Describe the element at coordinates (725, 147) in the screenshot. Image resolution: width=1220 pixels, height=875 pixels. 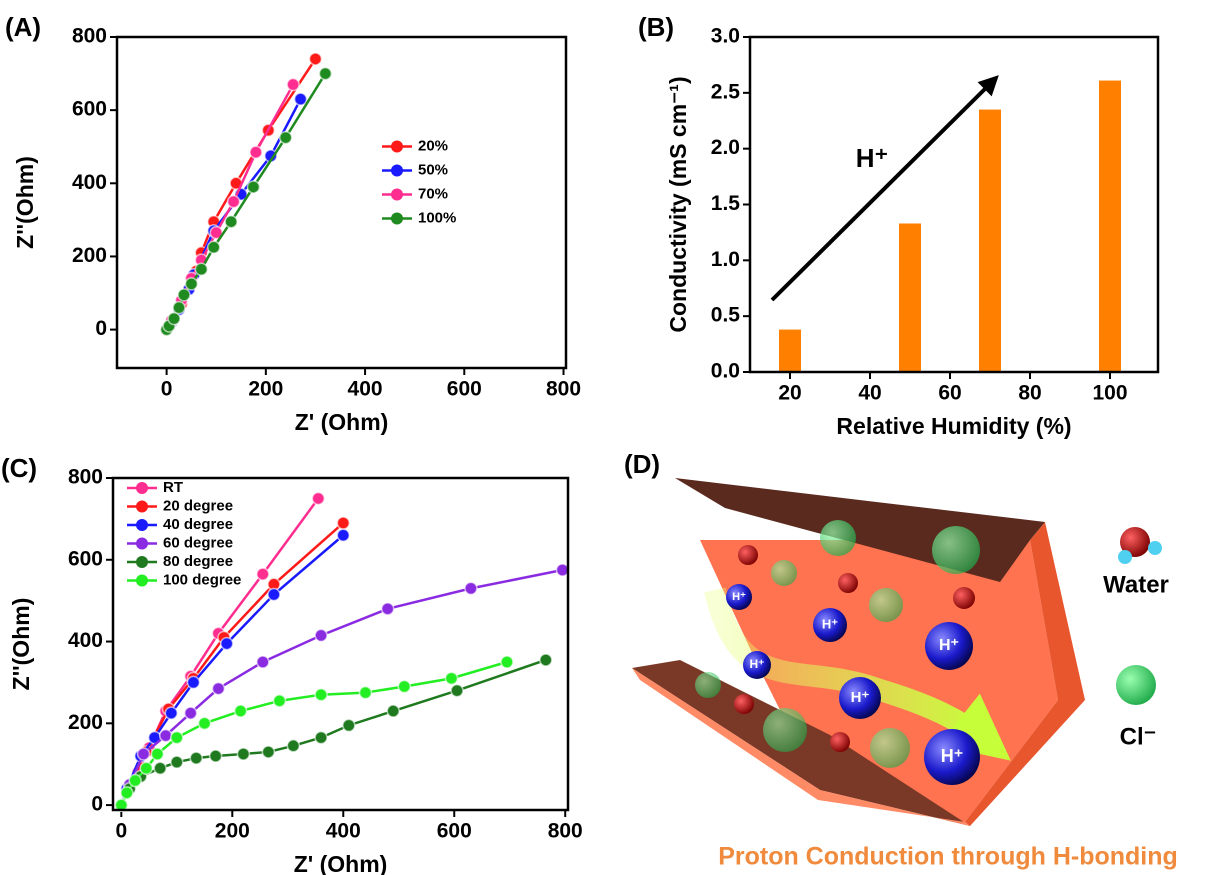
I see `y-tick-label: 2.0` at that location.